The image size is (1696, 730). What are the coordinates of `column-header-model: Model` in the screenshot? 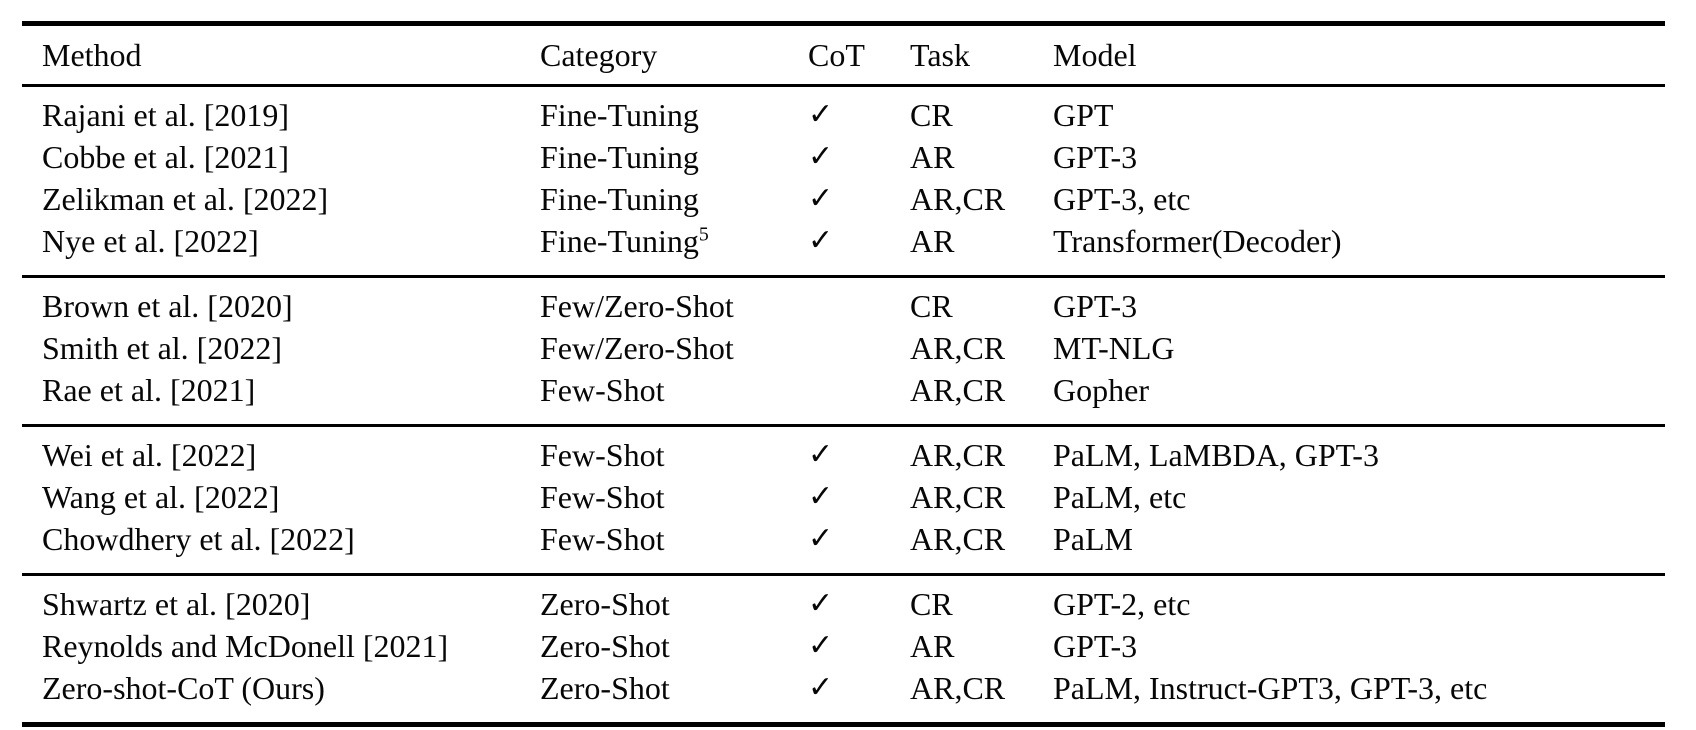 It's located at (1359, 55).